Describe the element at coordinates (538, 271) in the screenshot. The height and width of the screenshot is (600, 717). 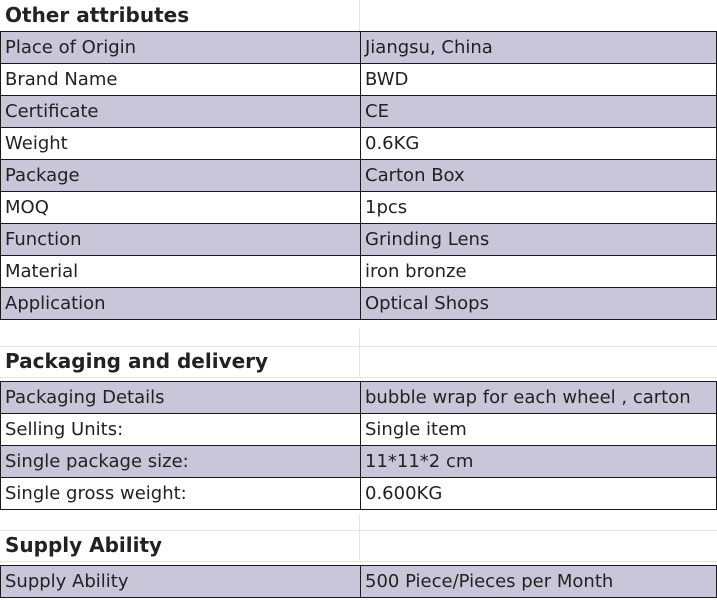
I see `attribute-value: iron bronze` at that location.